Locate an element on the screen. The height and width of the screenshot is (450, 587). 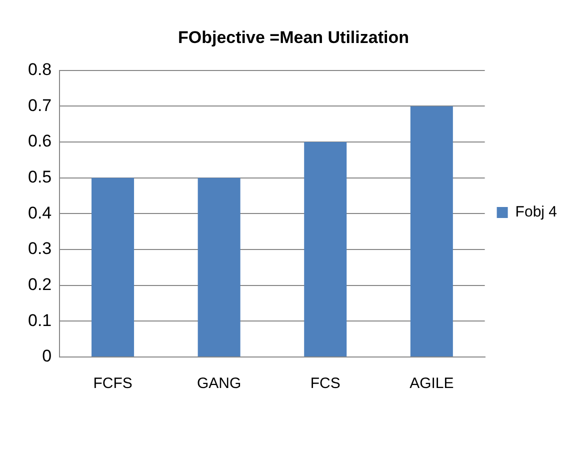
y-tick-label: 0 is located at coordinates (47, 356).